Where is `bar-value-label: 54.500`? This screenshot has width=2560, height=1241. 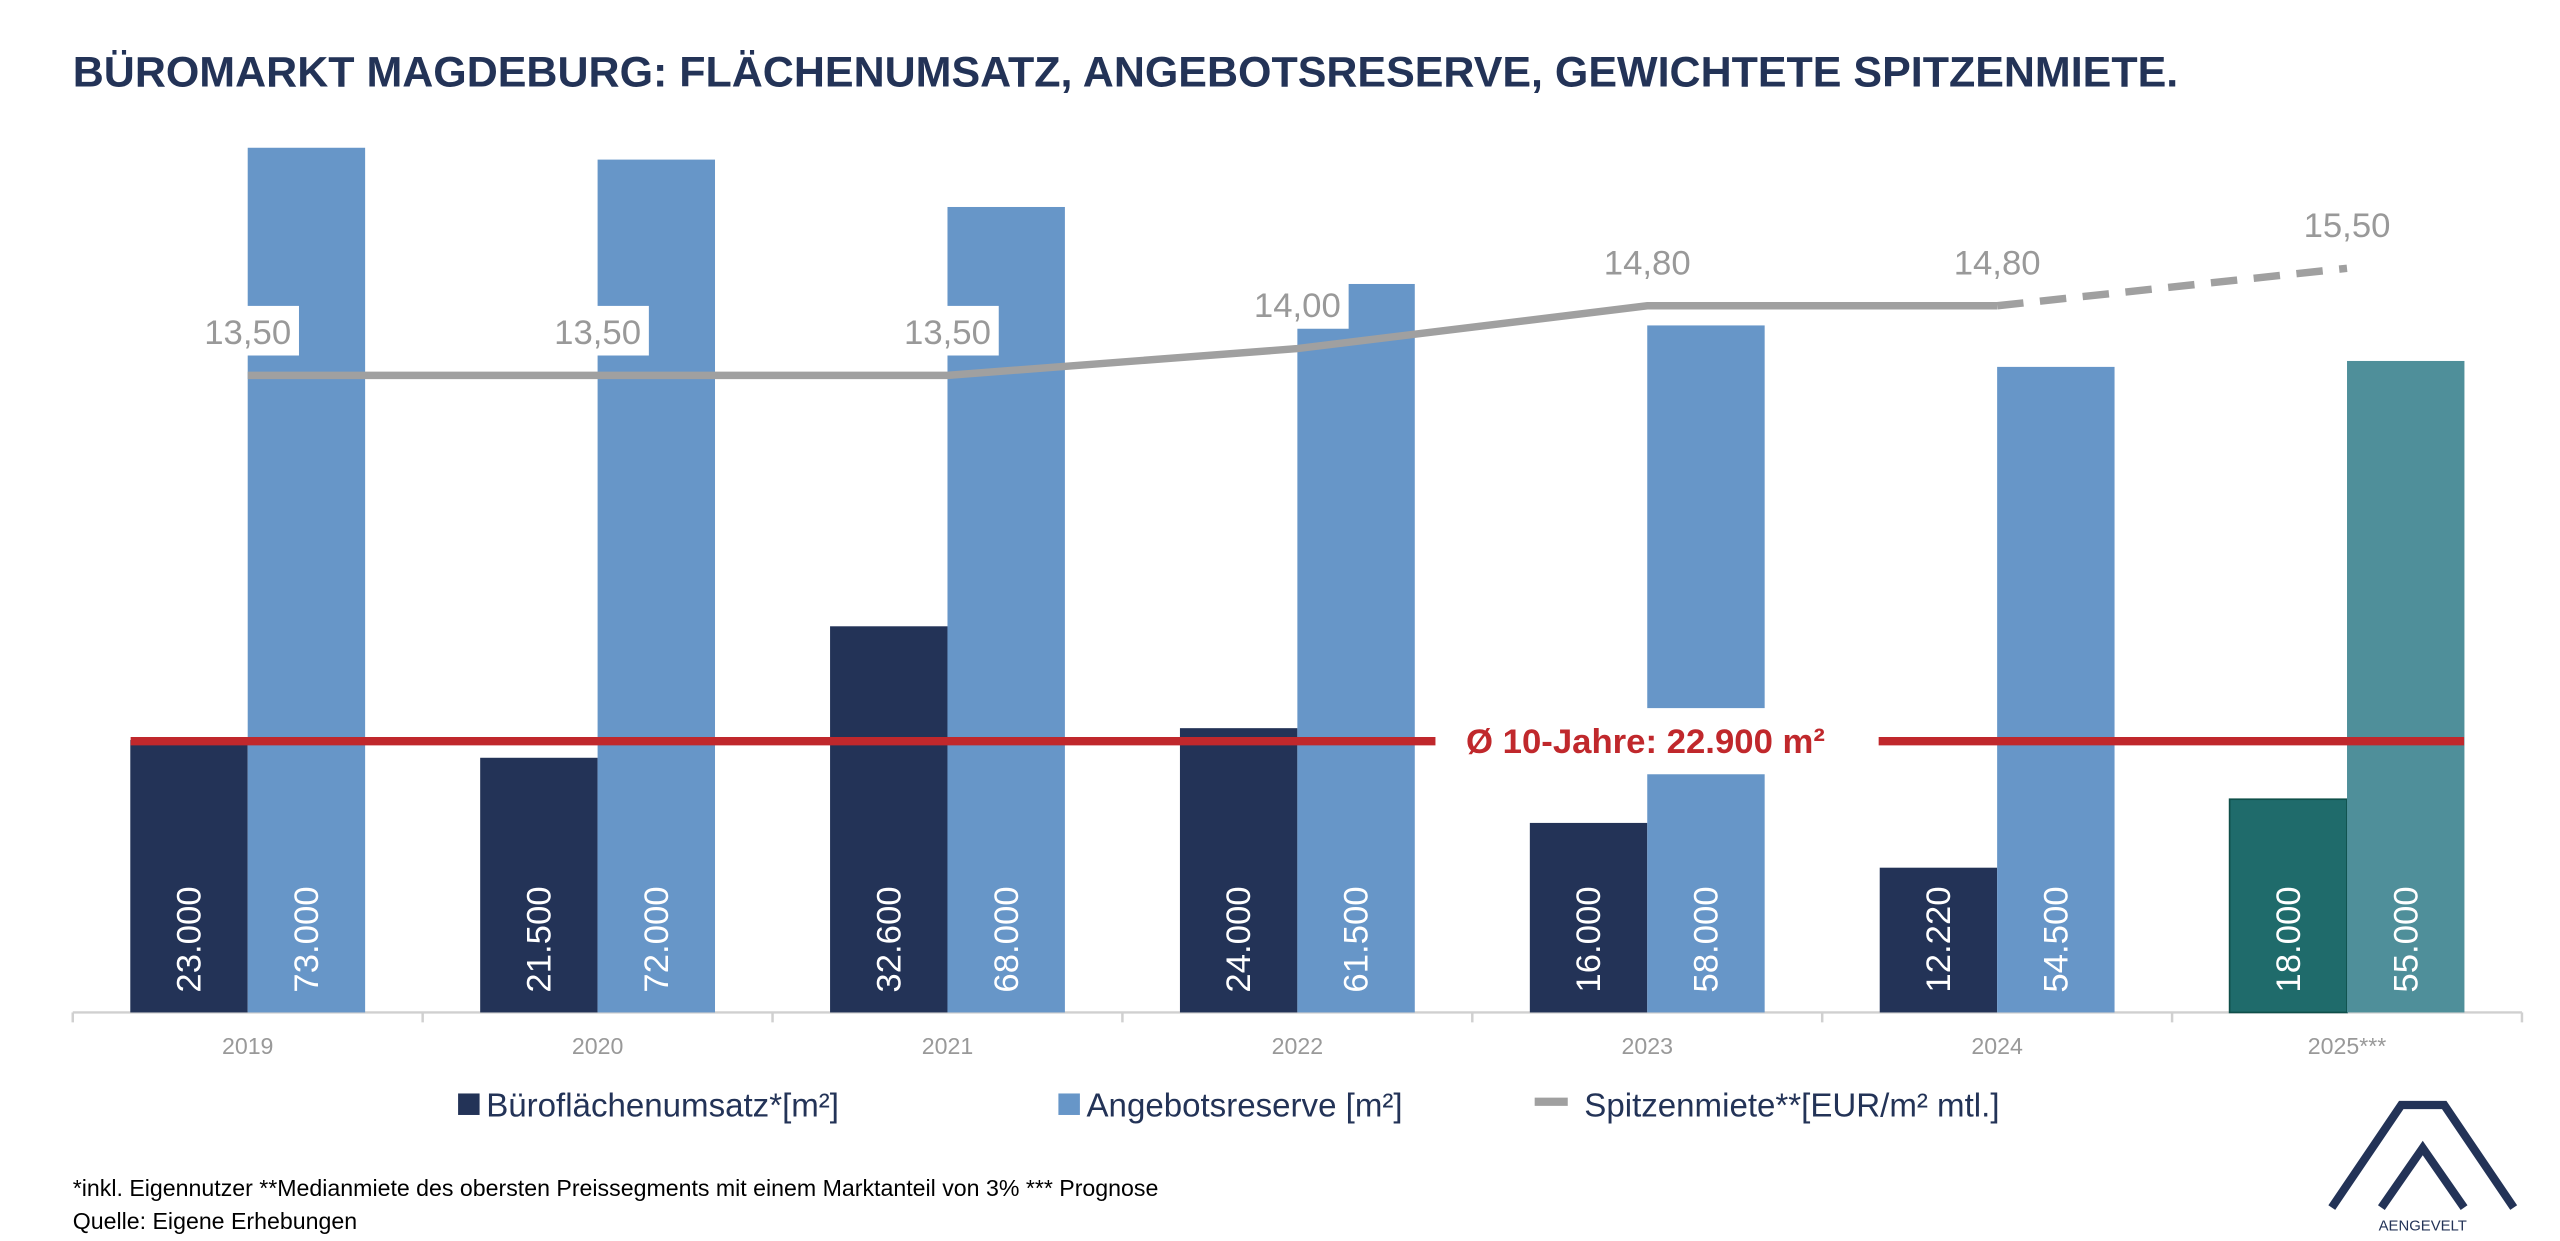
bar-value-label: 54.500 is located at coordinates (2056, 939).